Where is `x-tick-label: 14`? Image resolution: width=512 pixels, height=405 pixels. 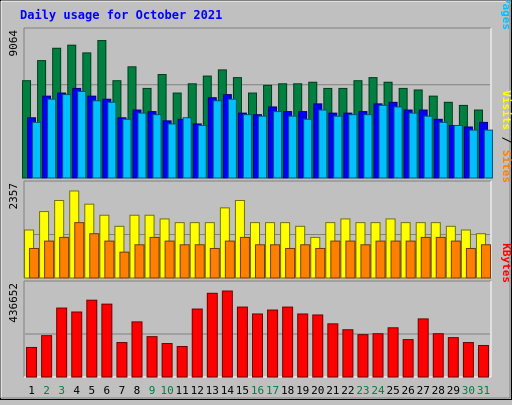
x-tick-label: 14 is located at coordinates (228, 390).